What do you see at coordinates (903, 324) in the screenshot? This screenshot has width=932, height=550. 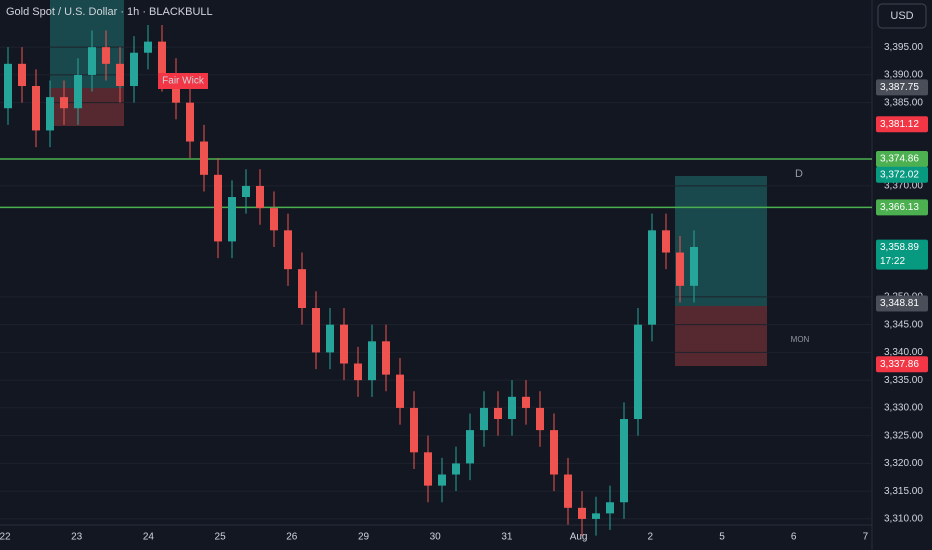 I see `y-tick-label: 3,345.00` at bounding box center [903, 324].